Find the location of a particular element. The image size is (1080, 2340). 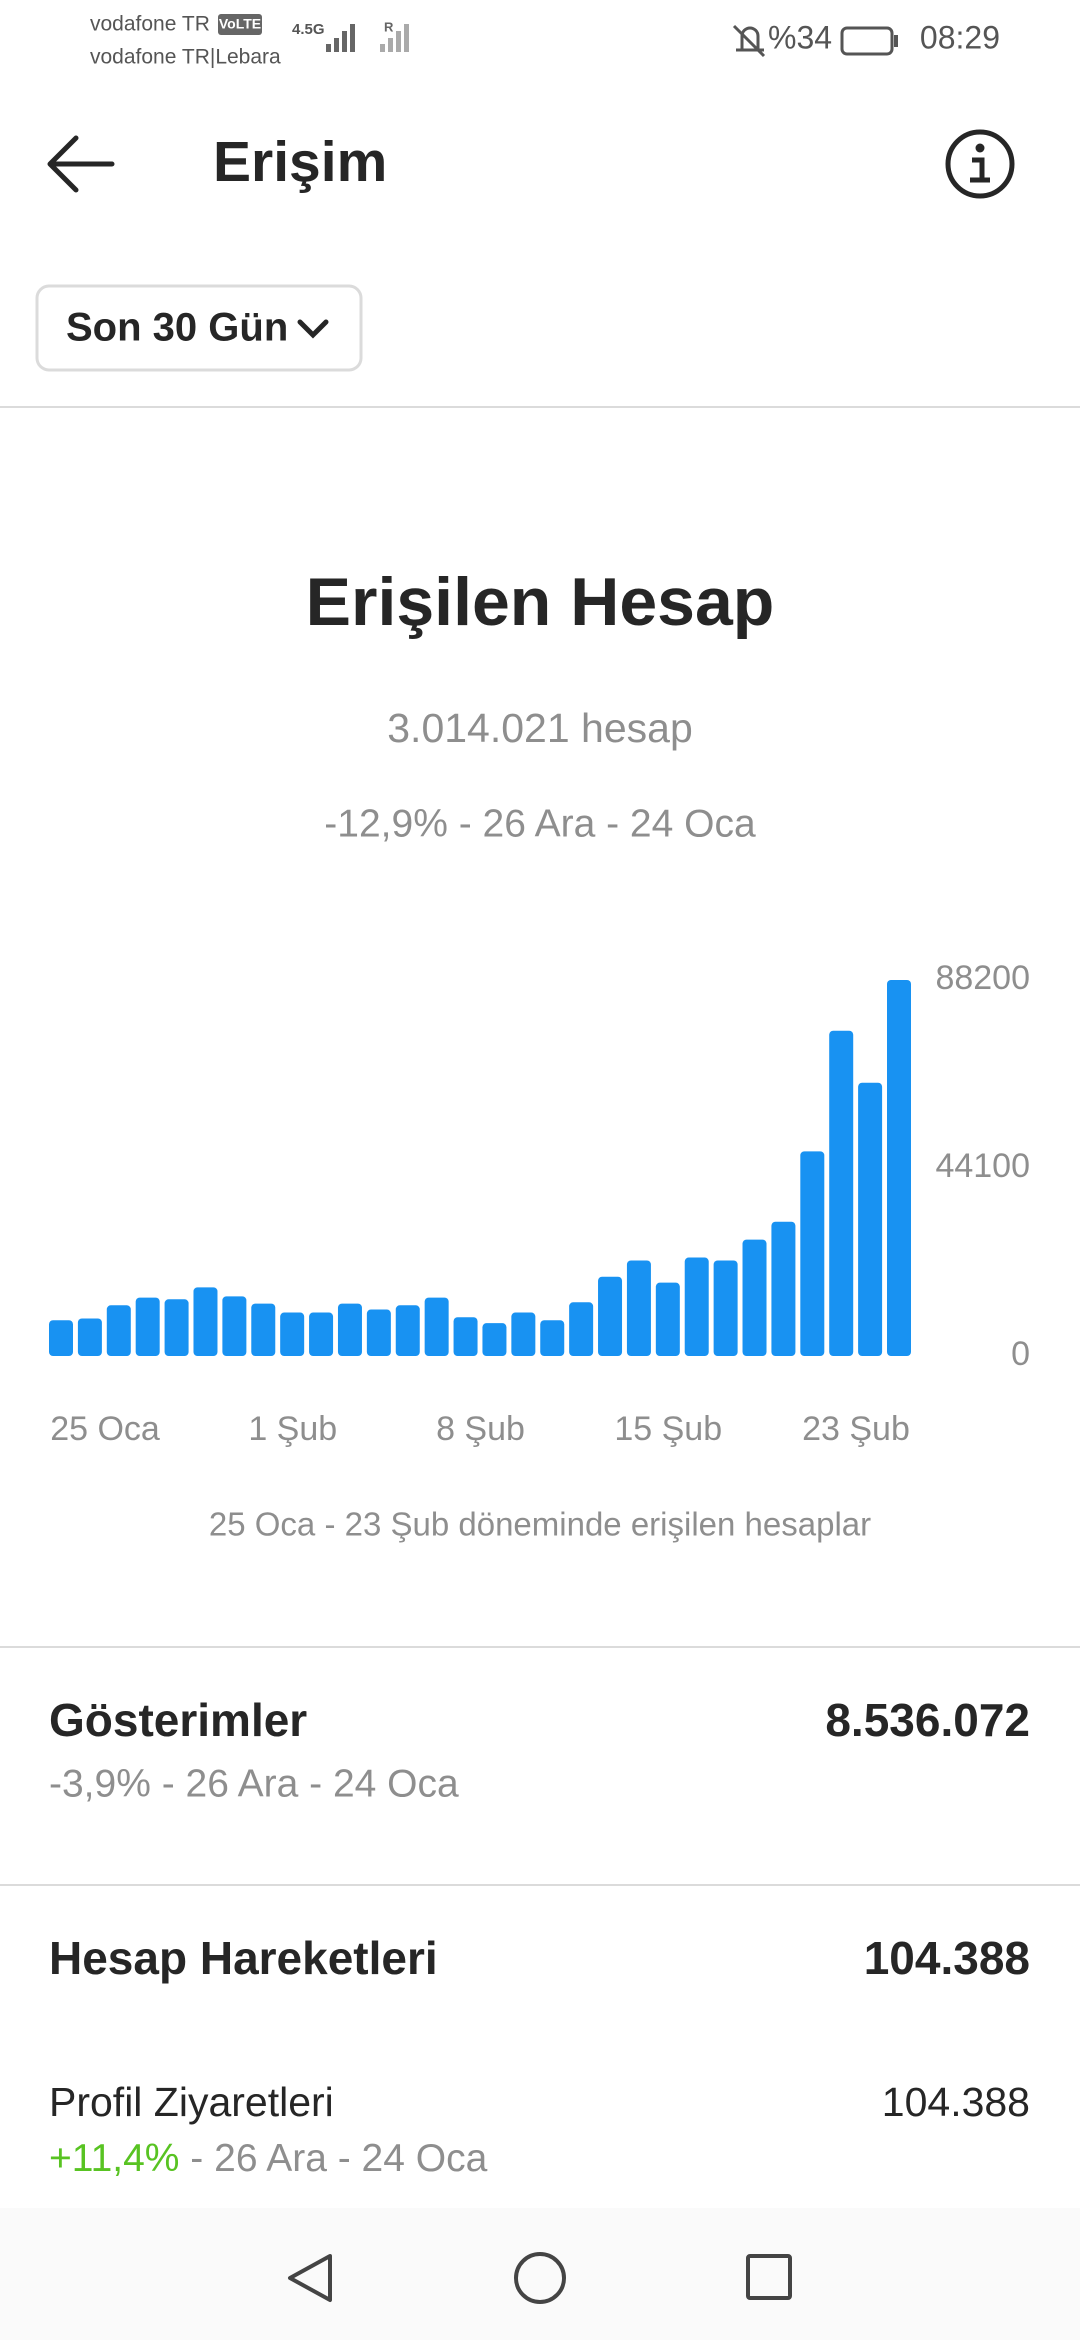

x-tick-label: 1 Şub is located at coordinates (292, 1429).